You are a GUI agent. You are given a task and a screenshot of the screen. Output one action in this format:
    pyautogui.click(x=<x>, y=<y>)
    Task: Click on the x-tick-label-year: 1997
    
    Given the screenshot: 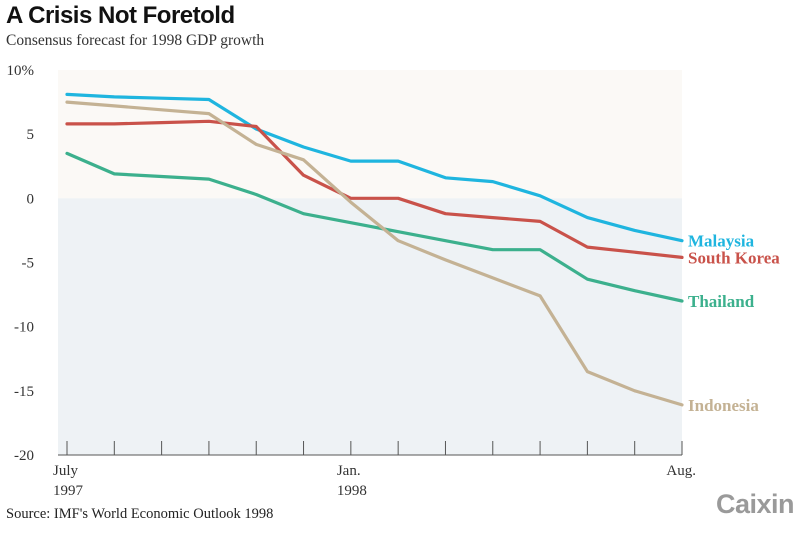 What is the action you would take?
    pyautogui.click(x=68, y=491)
    